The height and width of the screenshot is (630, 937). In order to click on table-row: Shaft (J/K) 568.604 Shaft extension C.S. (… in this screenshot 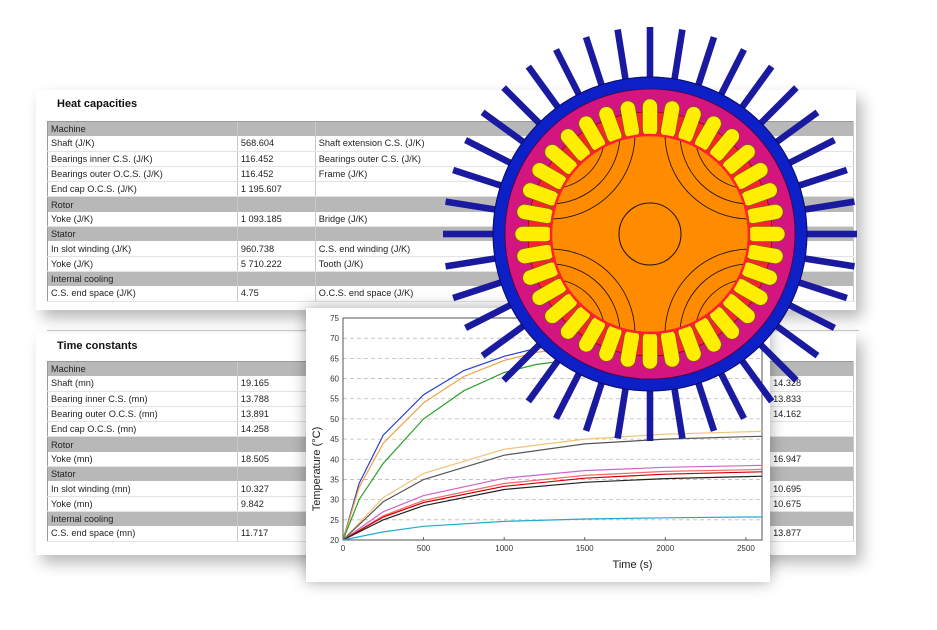, I will do `click(451, 144)`.